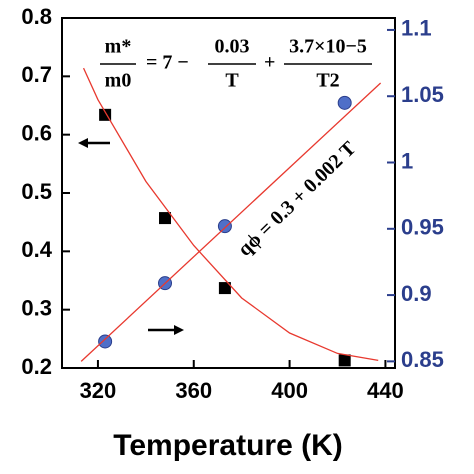  Describe the element at coordinates (193, 390) in the screenshot. I see `x-tick-label: 360` at that location.